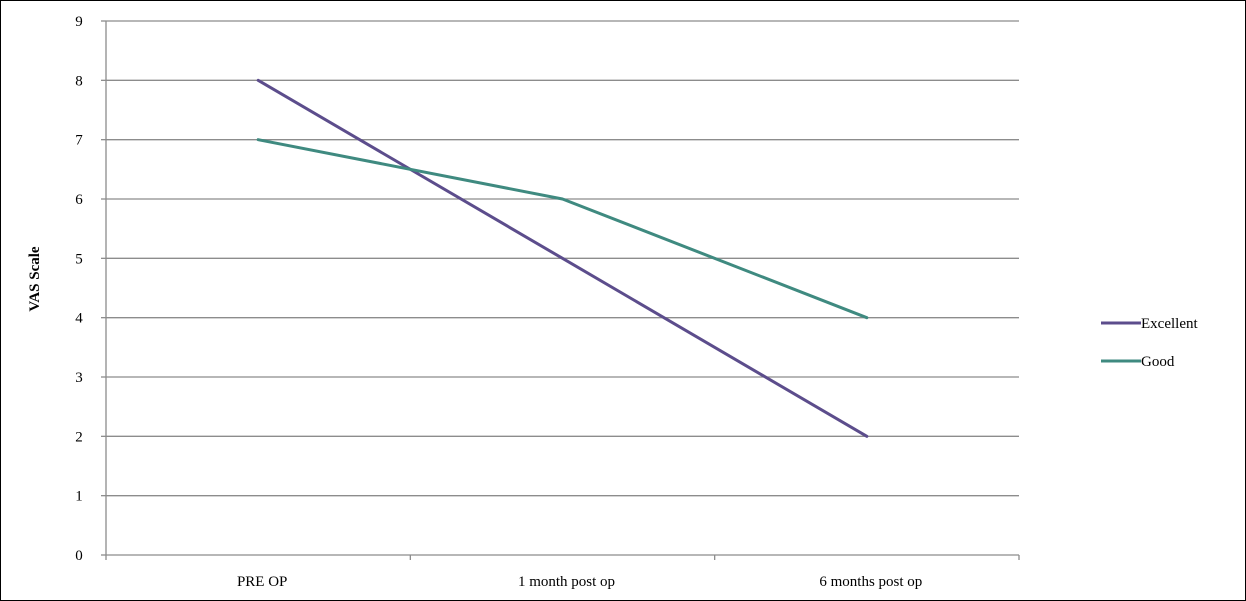 This screenshot has height=601, width=1246. What do you see at coordinates (79, 81) in the screenshot?
I see `y-tick-label: 8` at bounding box center [79, 81].